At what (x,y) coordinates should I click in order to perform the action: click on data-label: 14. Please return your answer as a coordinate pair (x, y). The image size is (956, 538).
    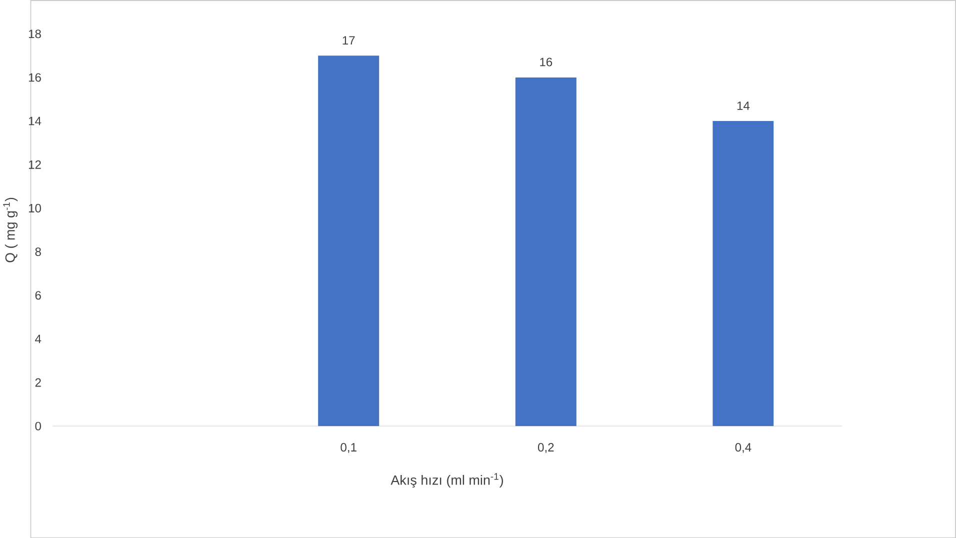
    Looking at the image, I should click on (743, 105).